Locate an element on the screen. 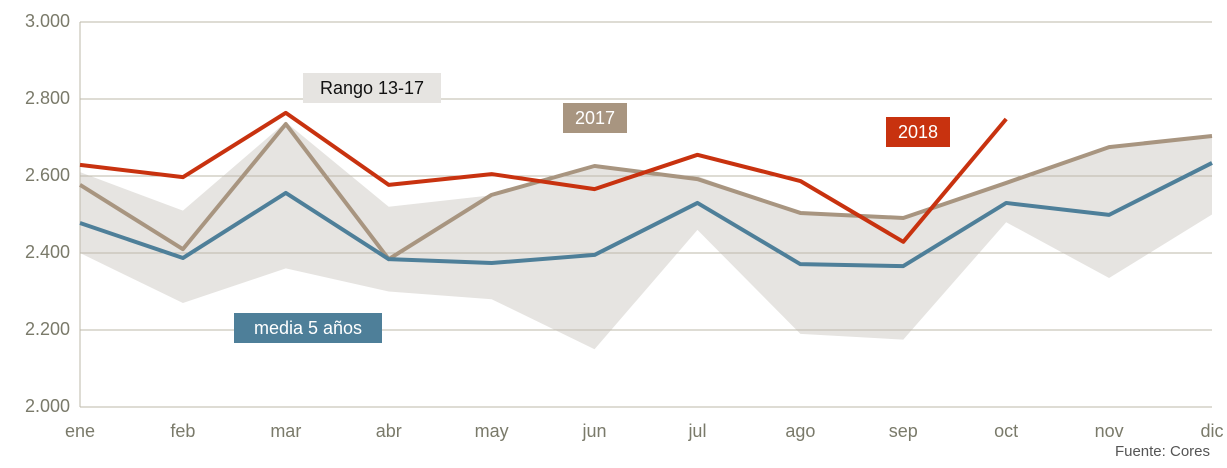 The height and width of the screenshot is (468, 1227). x-tick-label: jun is located at coordinates (594, 431).